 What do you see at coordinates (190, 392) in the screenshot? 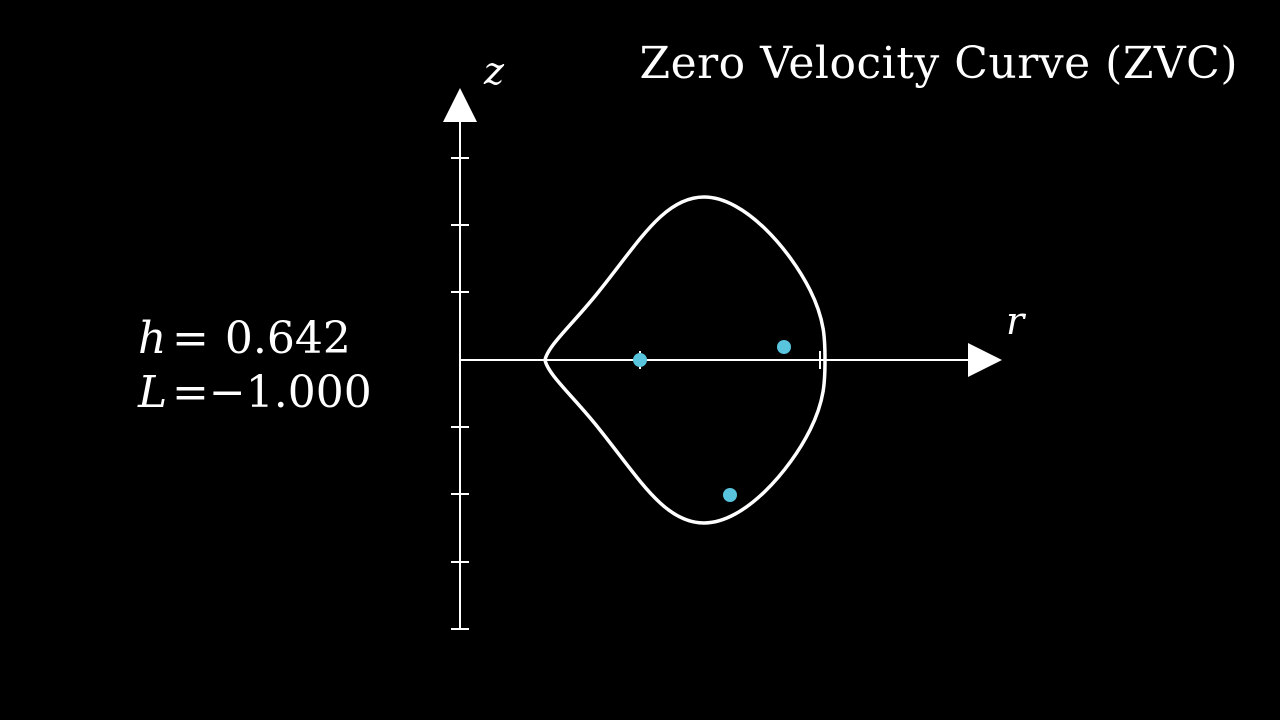
I see `param-L-equals: =` at bounding box center [190, 392].